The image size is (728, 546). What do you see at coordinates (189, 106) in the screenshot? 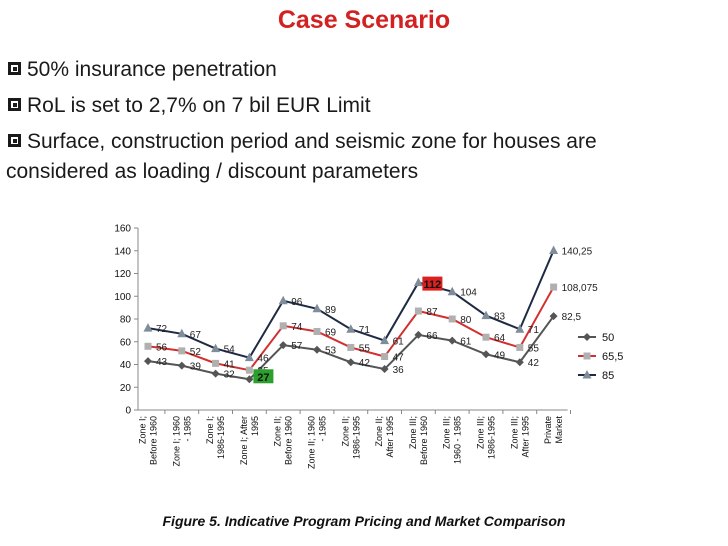
I see `bullet-rol: RoL is set to 2,7% on 7 bil EUR Limit` at bounding box center [189, 106].